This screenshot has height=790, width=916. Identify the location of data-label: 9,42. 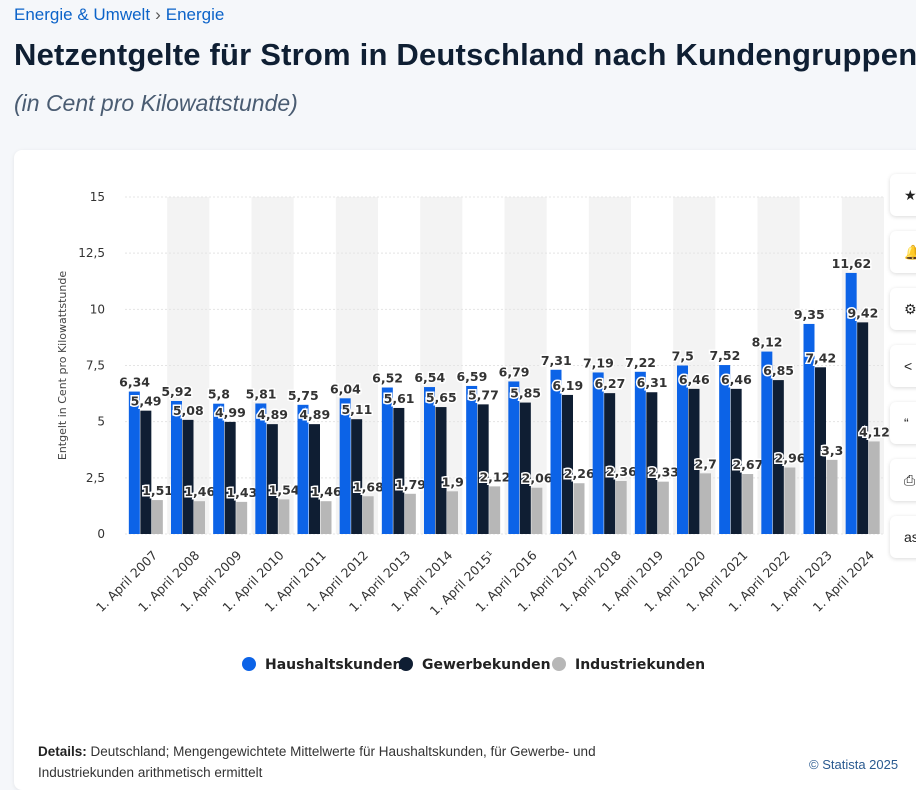
(862, 312).